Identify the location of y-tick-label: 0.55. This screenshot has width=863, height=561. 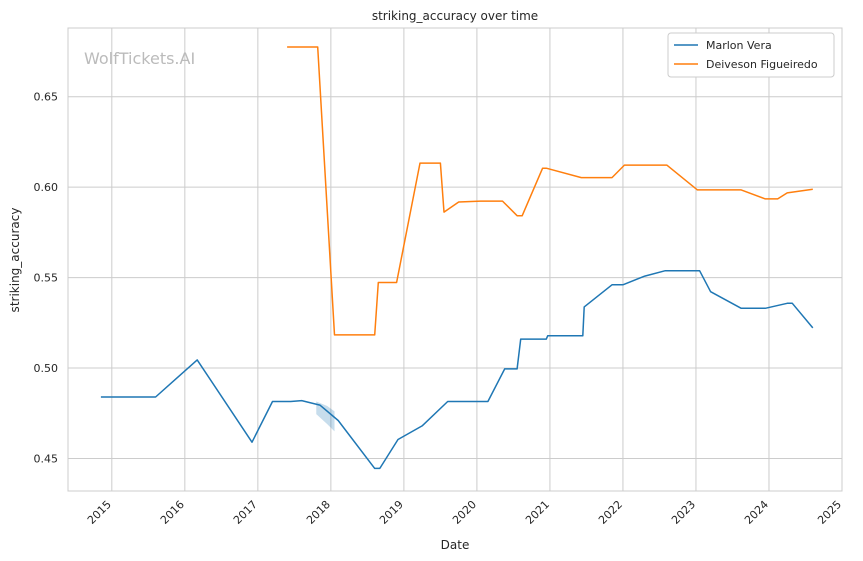
(46, 278).